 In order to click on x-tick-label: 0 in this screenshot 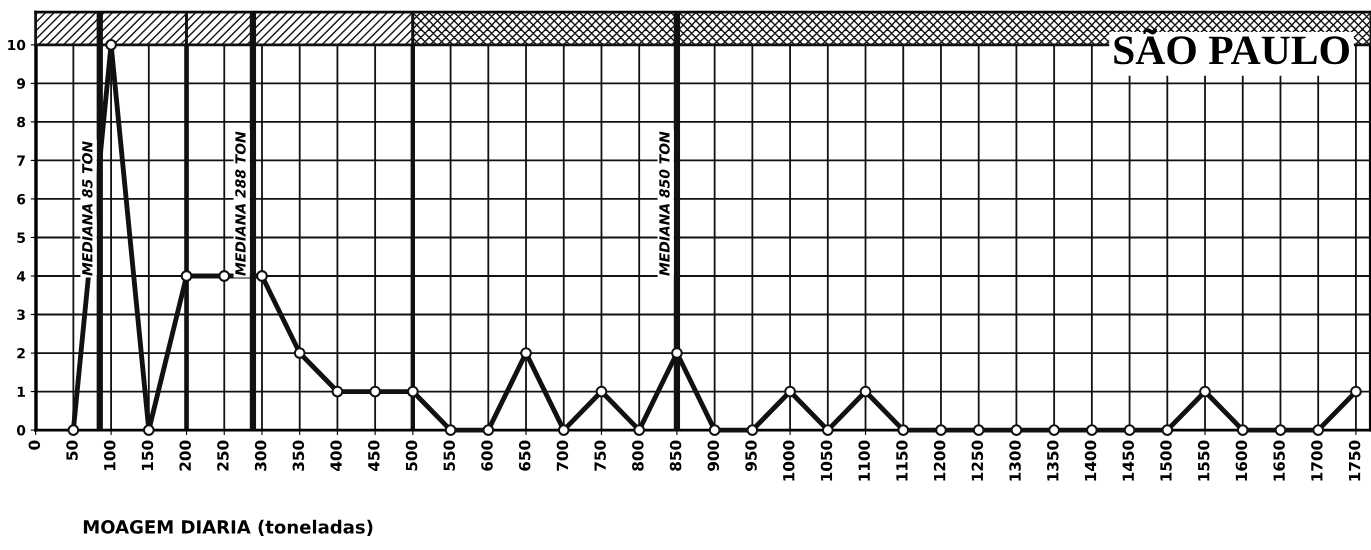, I will do `click(34, 445)`.